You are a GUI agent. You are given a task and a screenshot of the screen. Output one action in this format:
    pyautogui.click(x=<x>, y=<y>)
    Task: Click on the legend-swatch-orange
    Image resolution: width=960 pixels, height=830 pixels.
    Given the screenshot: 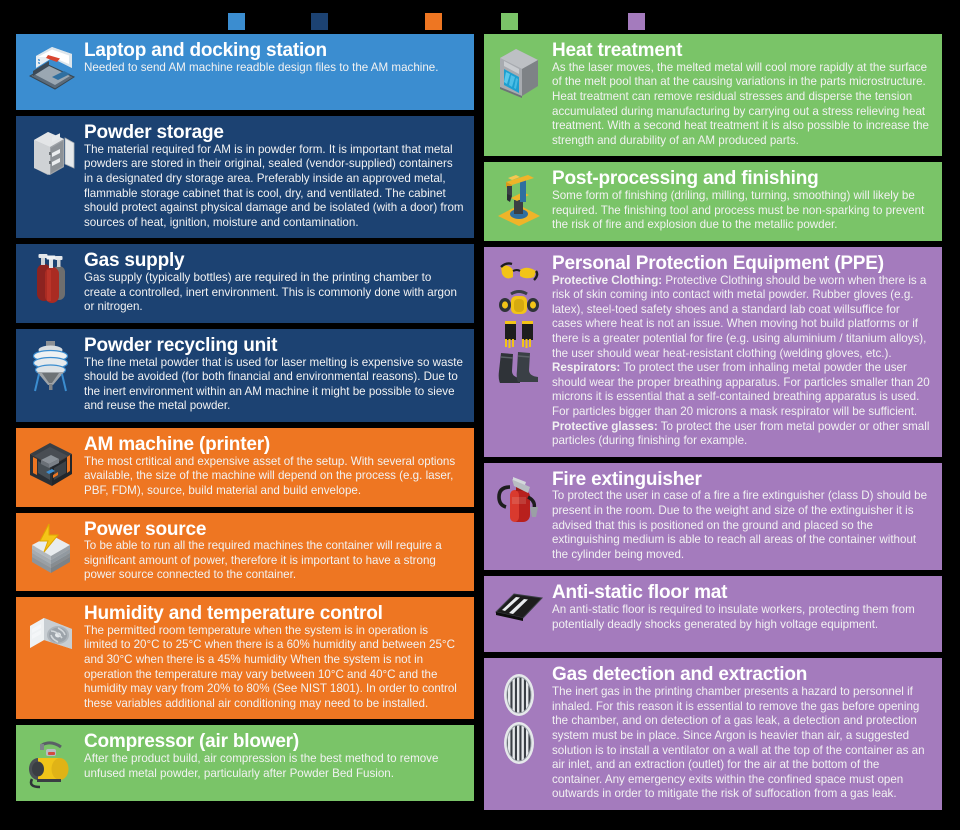 What is the action you would take?
    pyautogui.click(x=433, y=21)
    